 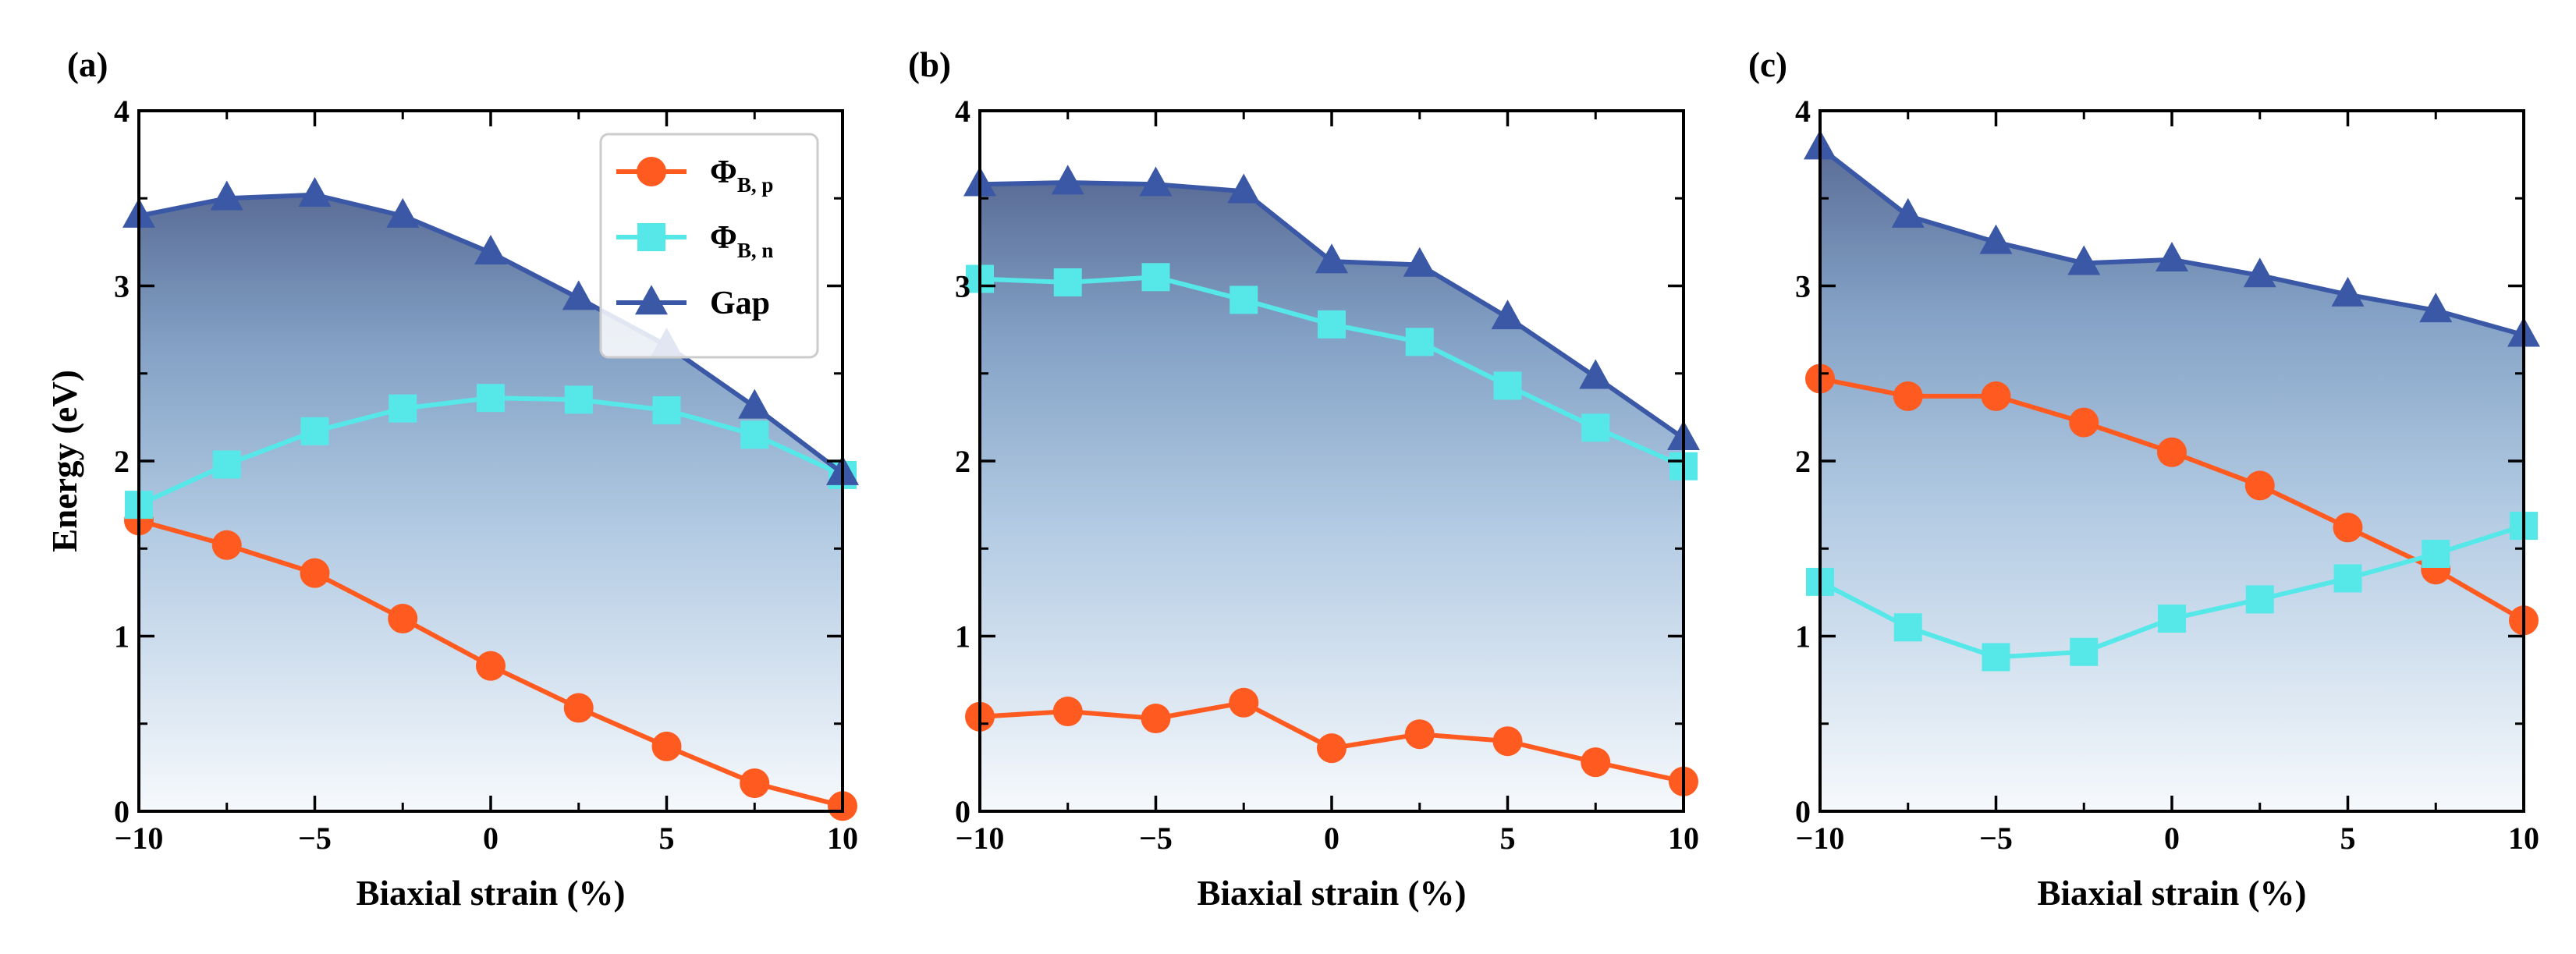 I want to click on panel-label: (b), so click(x=929, y=64).